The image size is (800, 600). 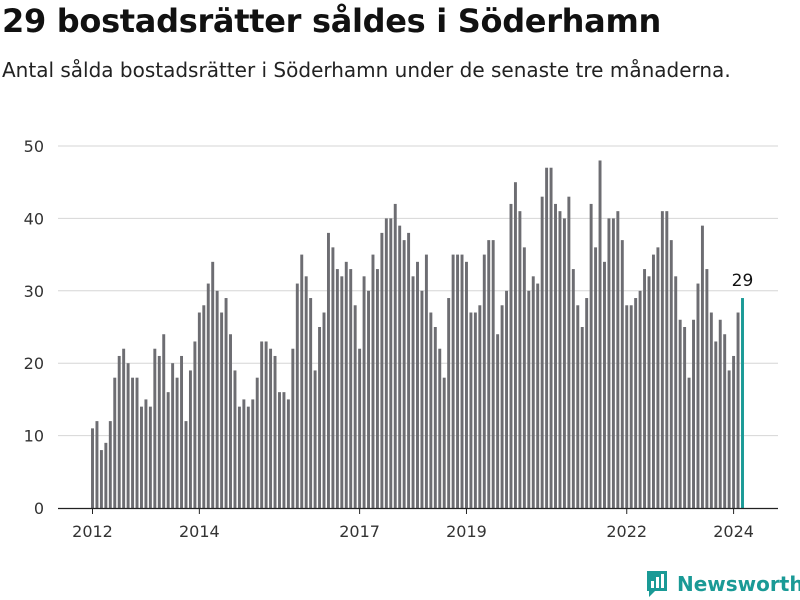 I want to click on brand-logo: Newsworthy, so click(x=722, y=584).